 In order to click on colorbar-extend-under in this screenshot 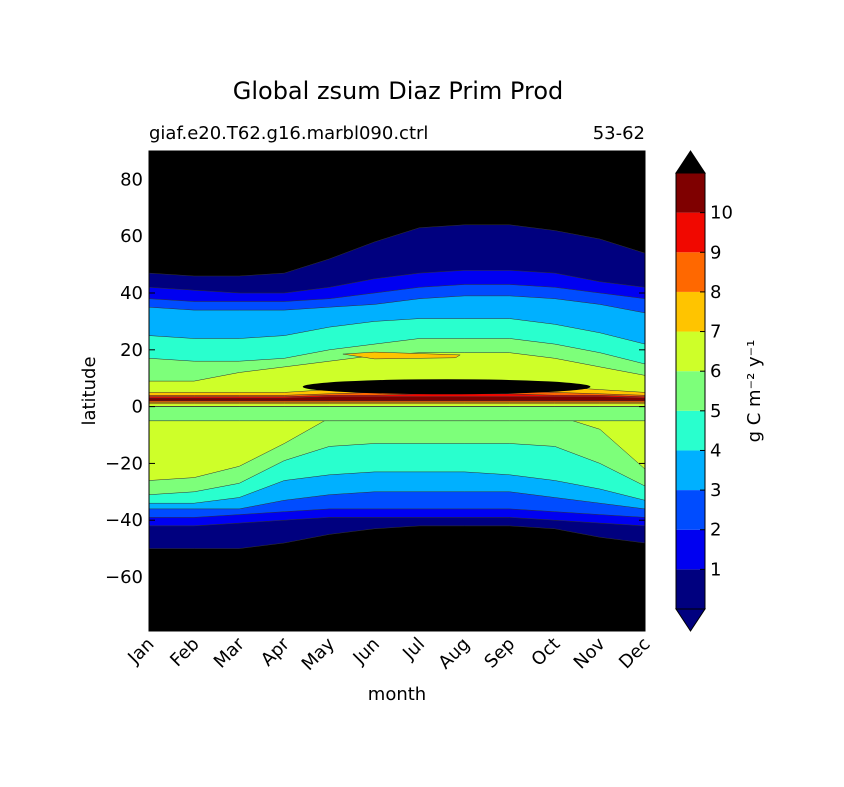, I will do `click(690, 620)`.